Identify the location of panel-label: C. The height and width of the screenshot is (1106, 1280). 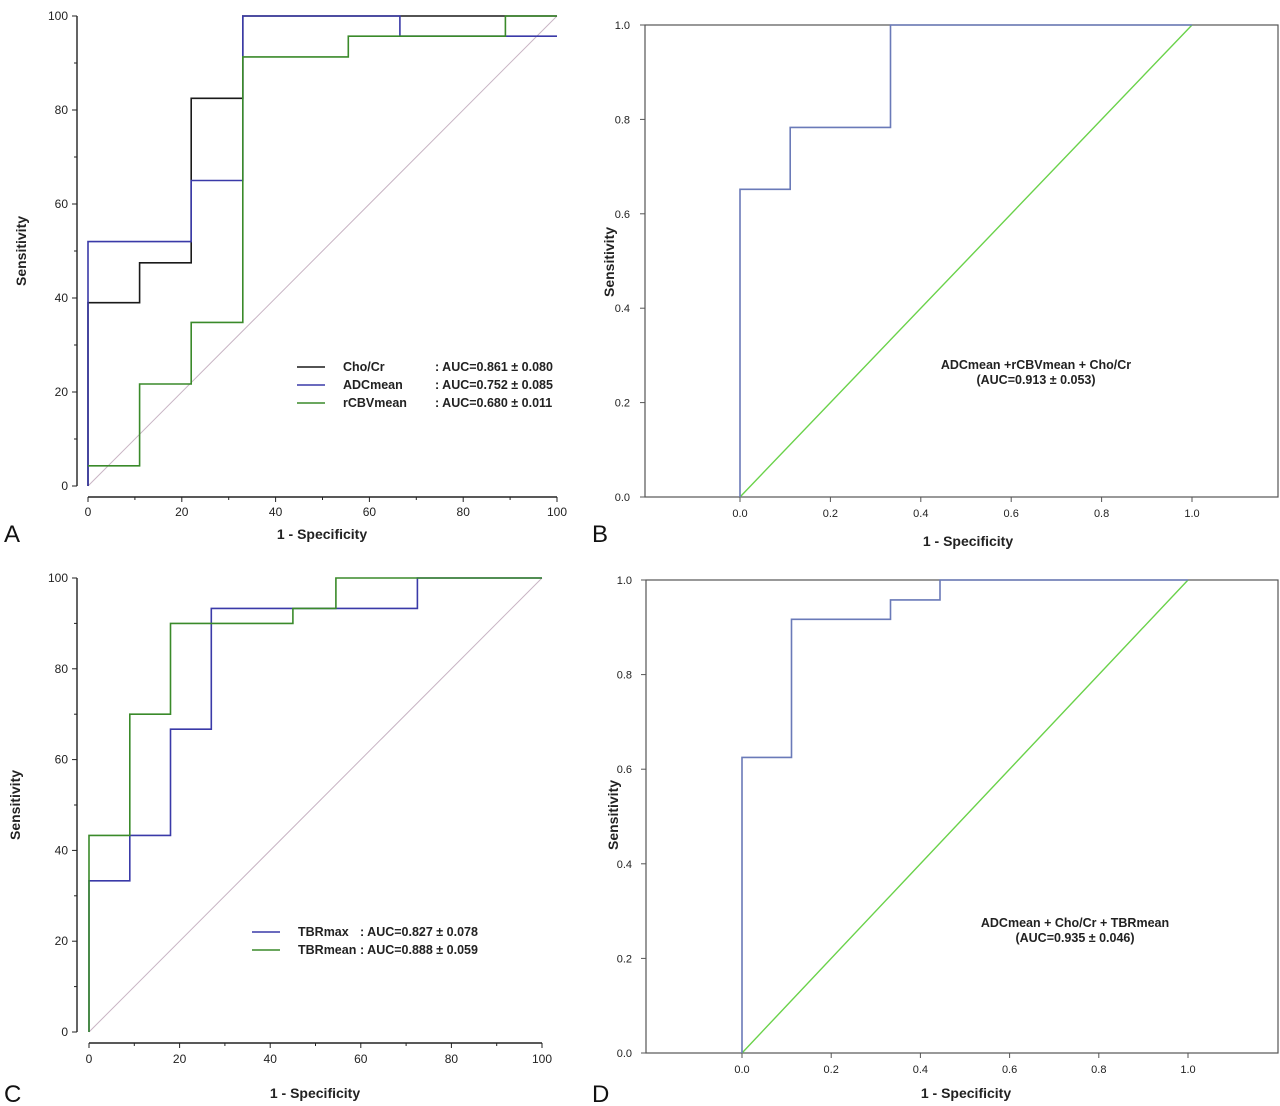
(12, 1093).